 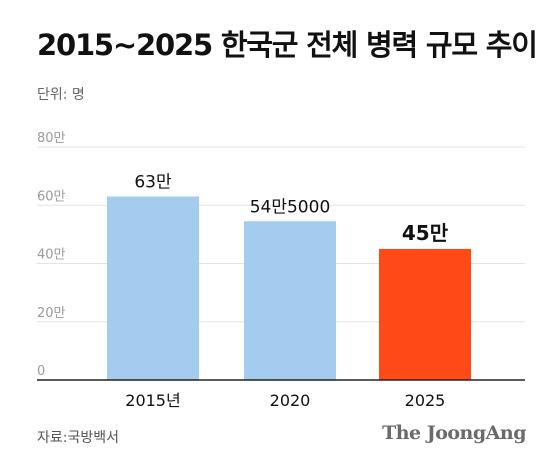 What do you see at coordinates (51, 138) in the screenshot?
I see `y-tick-label: 80만` at bounding box center [51, 138].